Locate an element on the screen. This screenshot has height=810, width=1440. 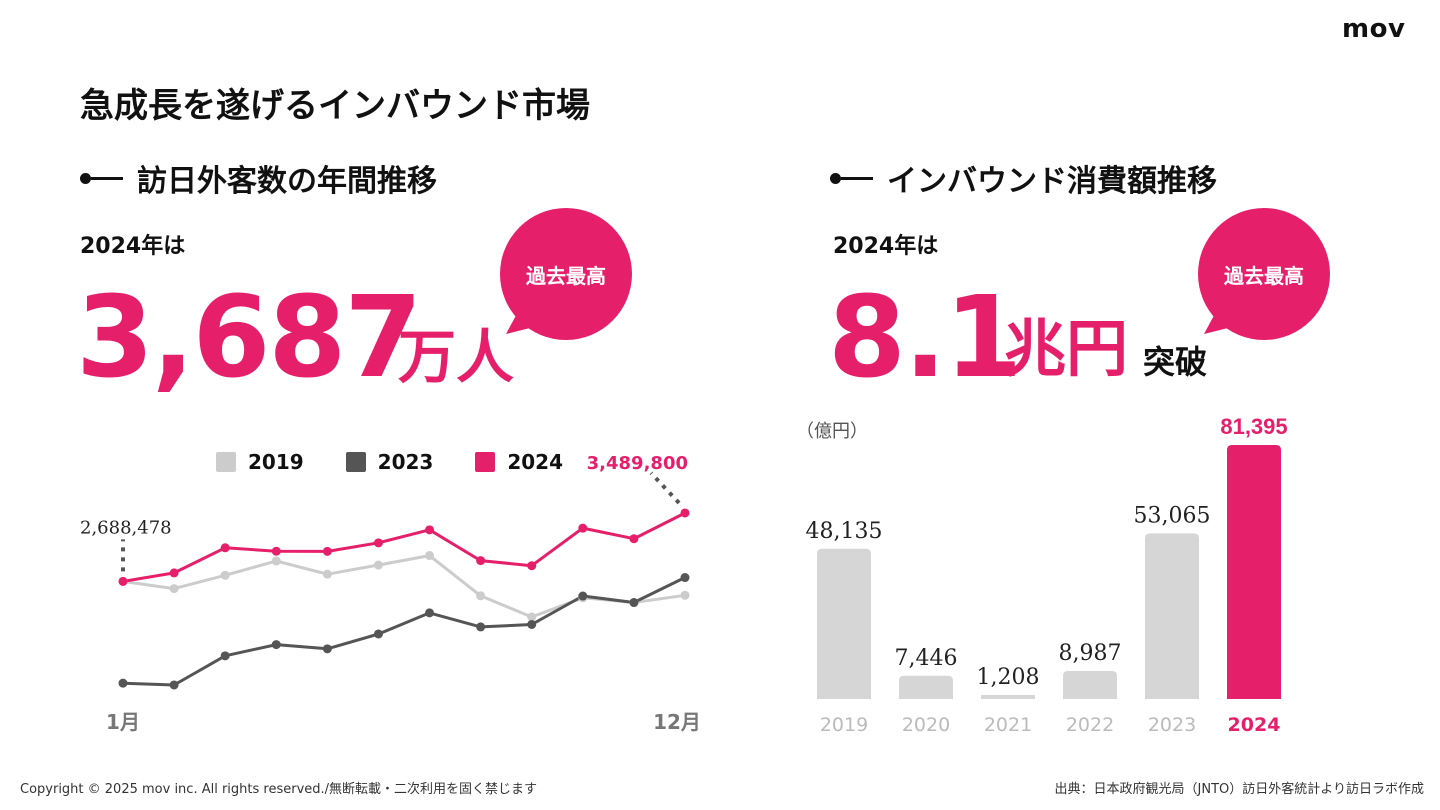
record-badge-left-label: 過去最高 is located at coordinates (566, 276).